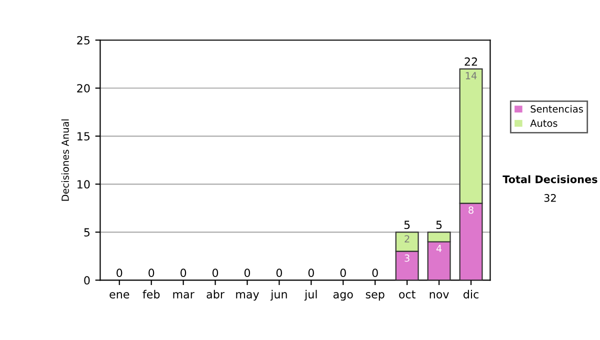 The width and height of the screenshot is (600, 340). Describe the element at coordinates (470, 61) in the screenshot. I see `total-label: 22` at that location.